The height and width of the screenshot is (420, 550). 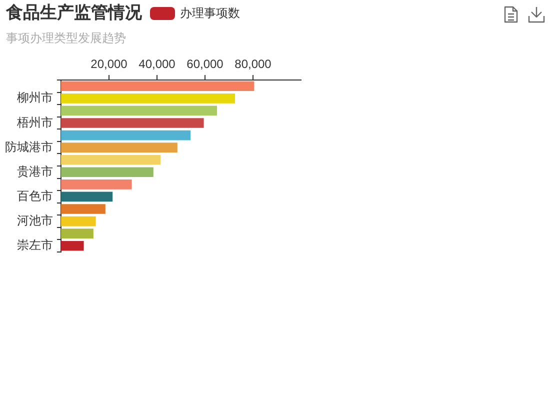 What do you see at coordinates (35, 221) in the screenshot?
I see `y-tick-label: 河池市` at bounding box center [35, 221].